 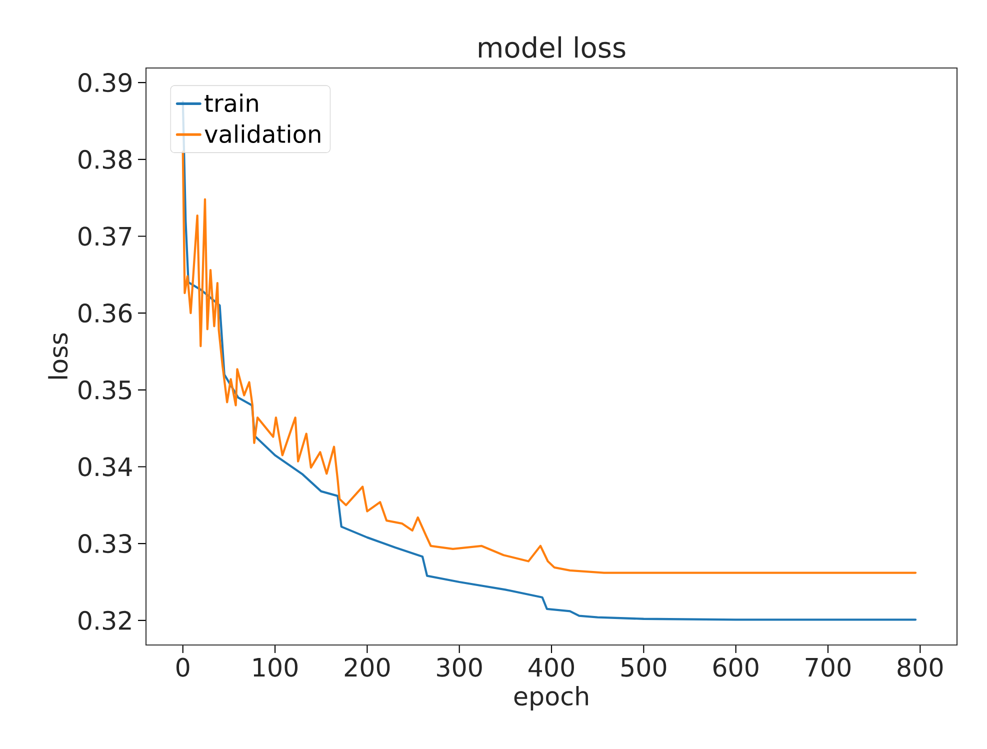 I want to click on y-tick-label: 0.32, so click(x=104, y=620).